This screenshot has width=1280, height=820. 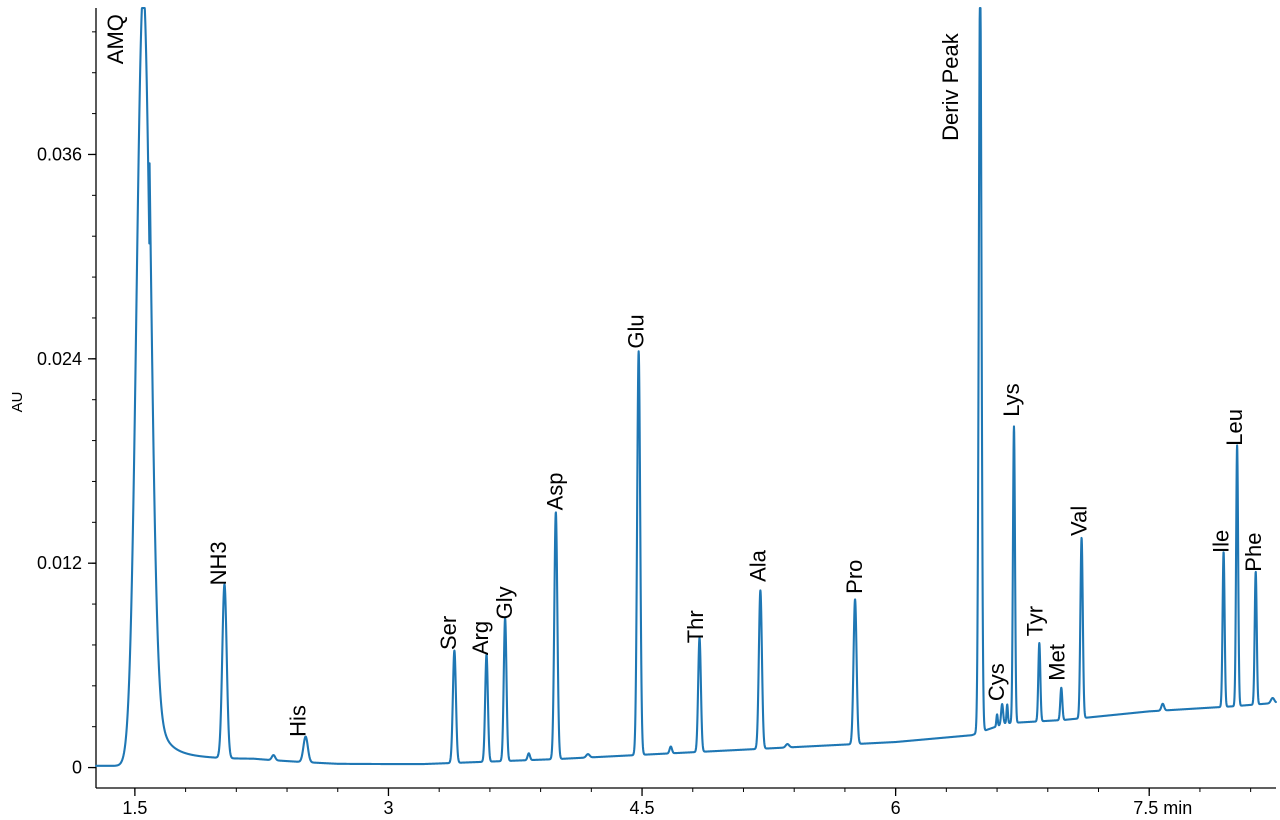 What do you see at coordinates (59, 359) in the screenshot?
I see `y-tick-label: 0.024` at bounding box center [59, 359].